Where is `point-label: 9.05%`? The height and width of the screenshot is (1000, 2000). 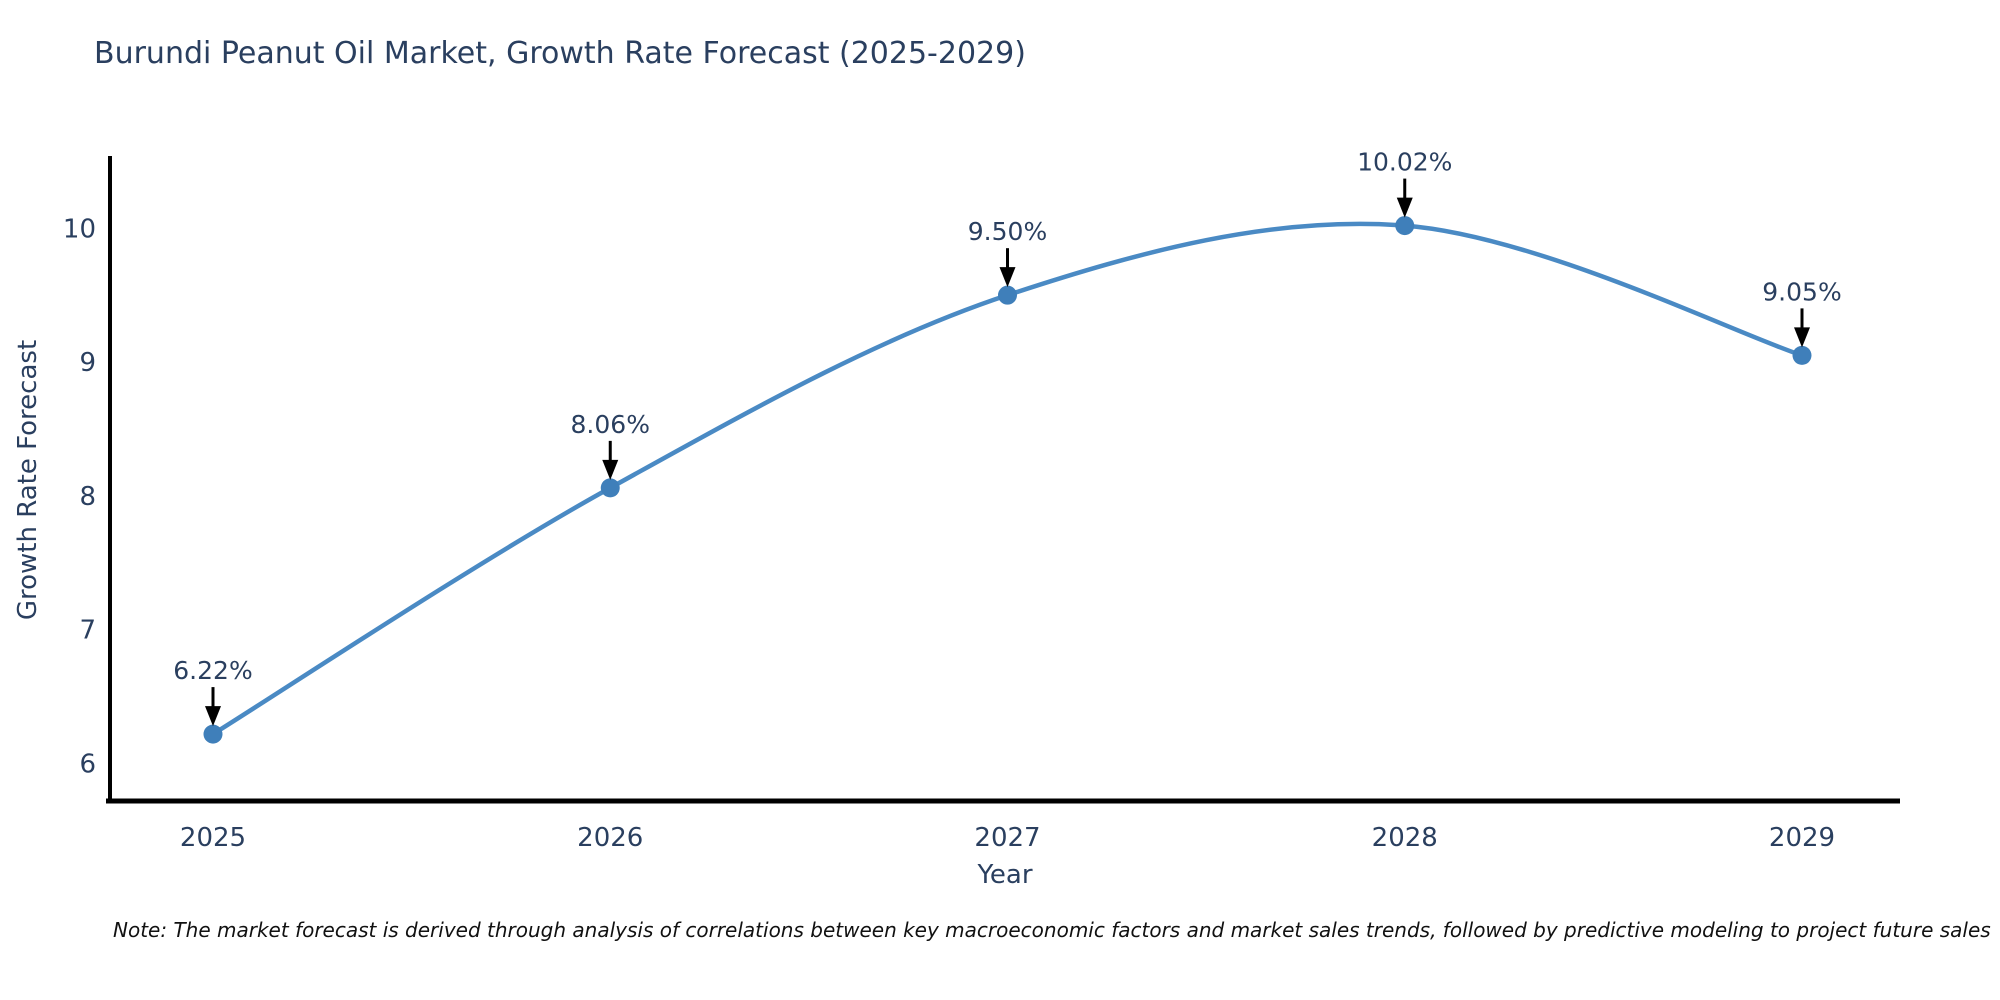
point-label: 9.05% is located at coordinates (1801, 291).